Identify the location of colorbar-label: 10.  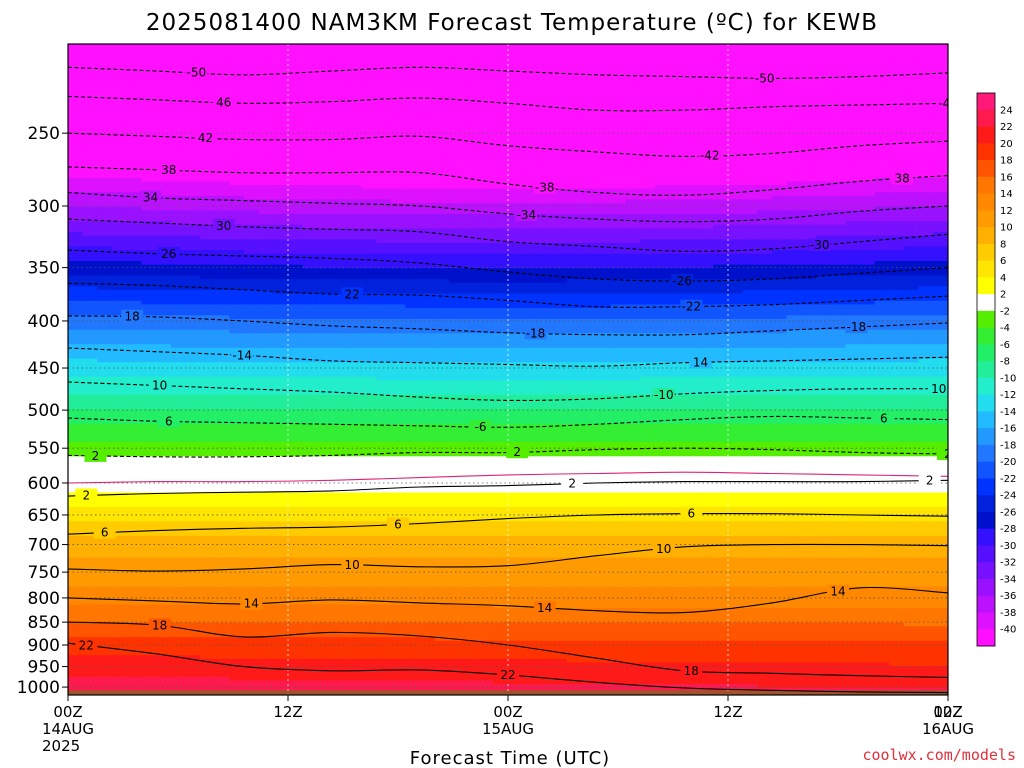
(1006, 228).